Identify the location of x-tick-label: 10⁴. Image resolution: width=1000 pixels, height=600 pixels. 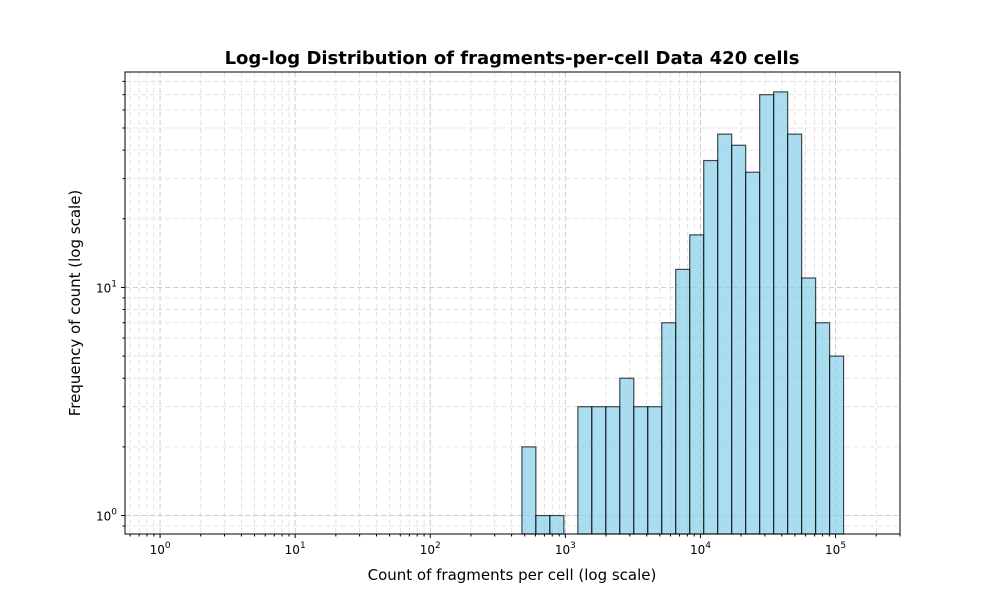
(700, 549).